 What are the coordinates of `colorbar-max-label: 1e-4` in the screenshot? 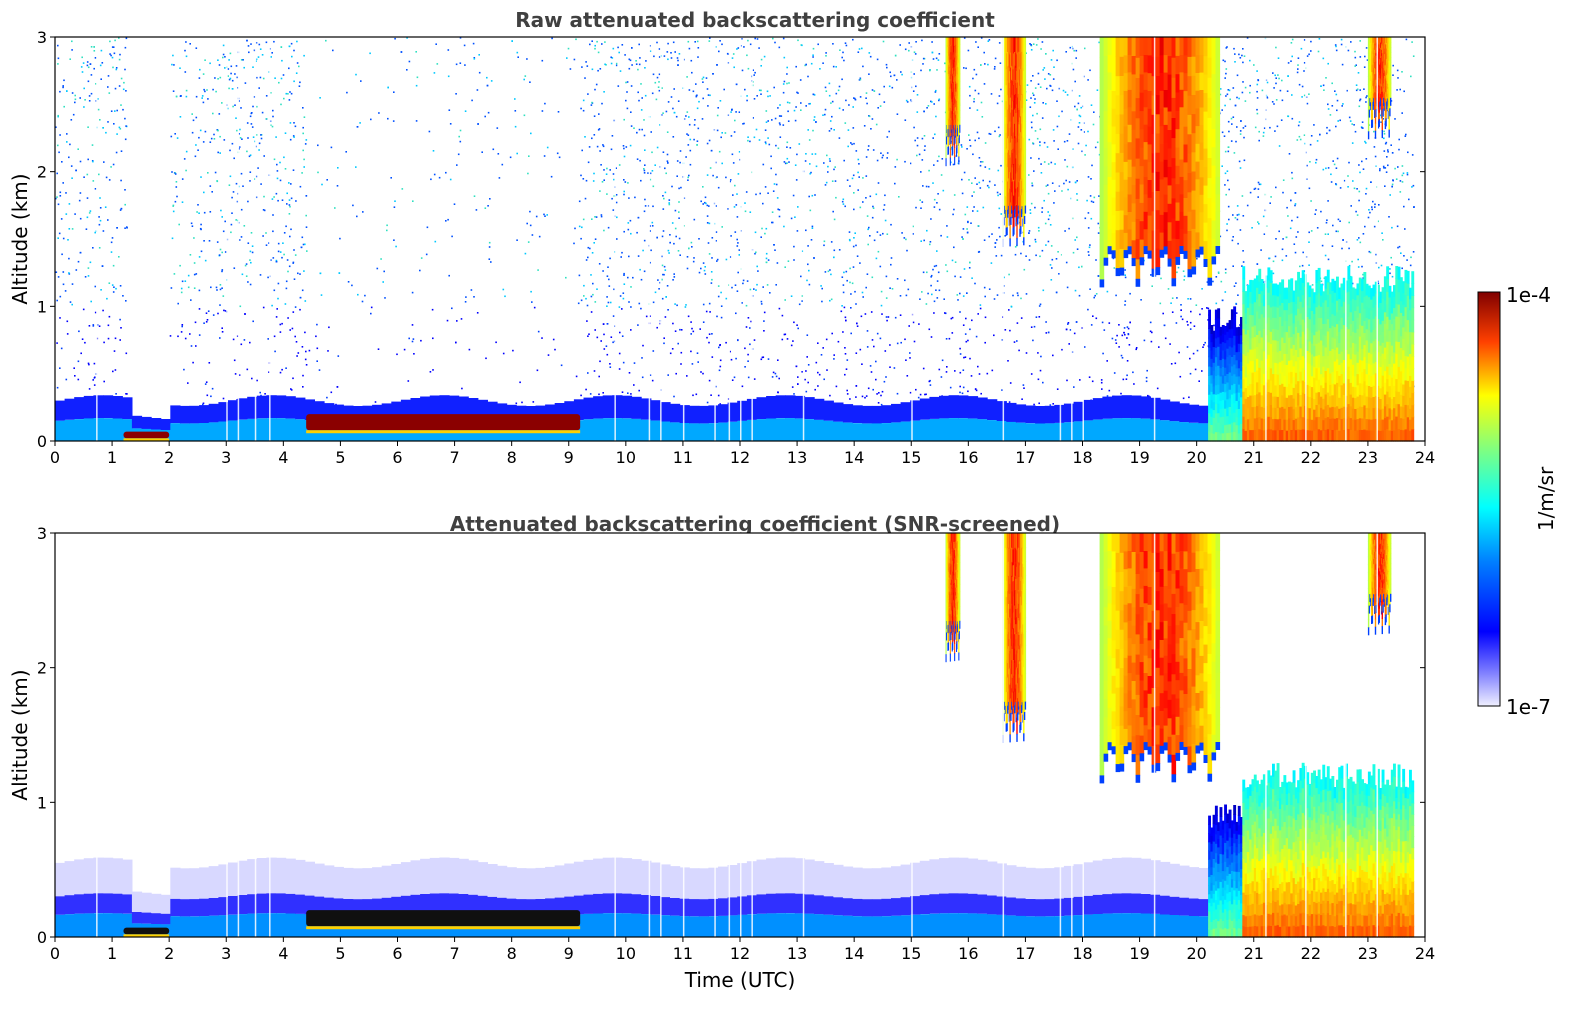 It's located at (1528, 295).